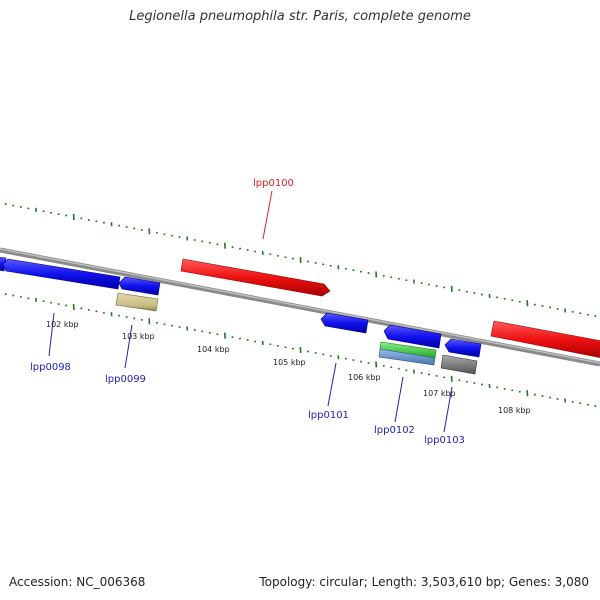 The height and width of the screenshot is (600, 600). Describe the element at coordinates (439, 393) in the screenshot. I see `kbp-label: 107 kbp` at that location.